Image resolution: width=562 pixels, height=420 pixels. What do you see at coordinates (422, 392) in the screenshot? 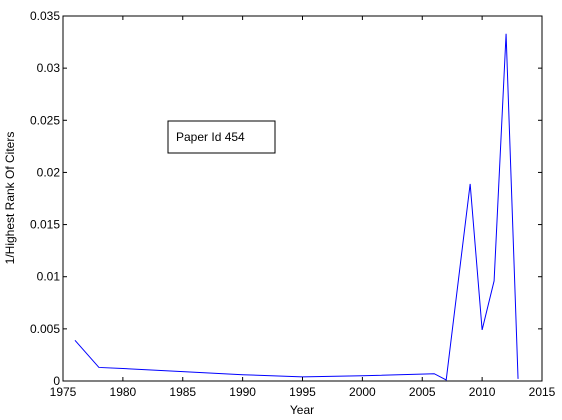
I see `x-tick-label: 2005` at bounding box center [422, 392].